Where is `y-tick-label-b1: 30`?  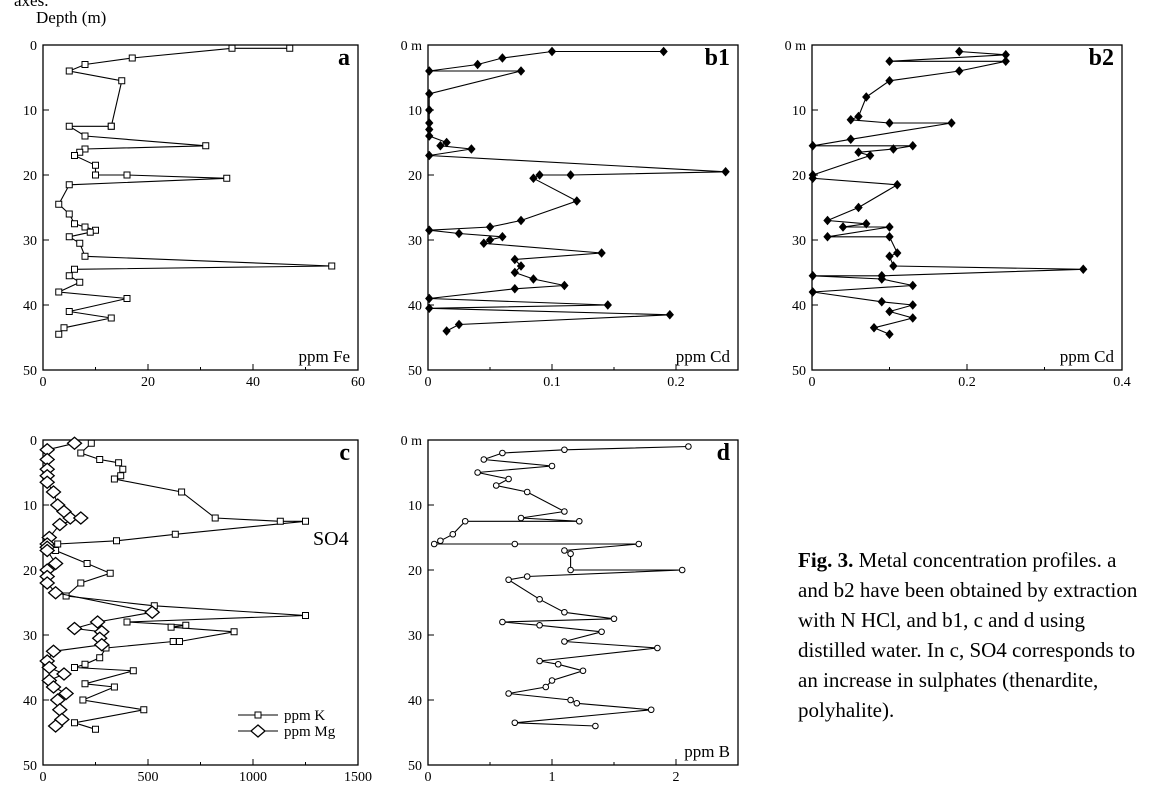 y-tick-label-b1: 30 is located at coordinates (415, 241).